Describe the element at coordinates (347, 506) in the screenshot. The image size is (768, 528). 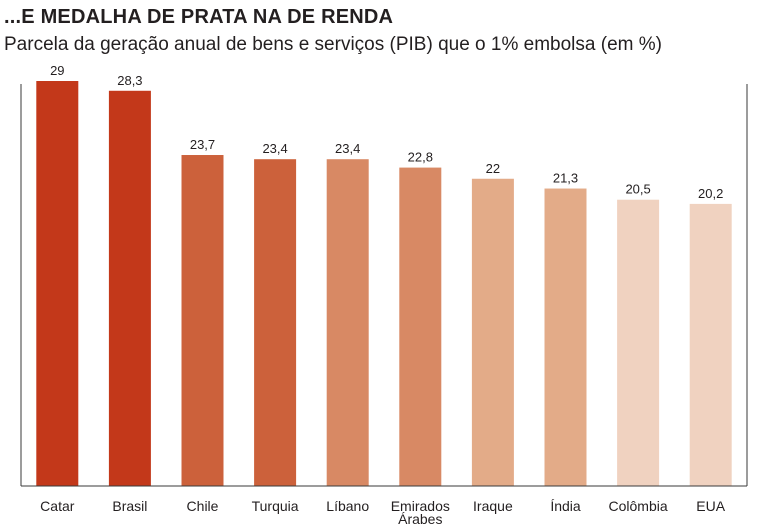
I see `x-tick-label: Líbano` at that location.